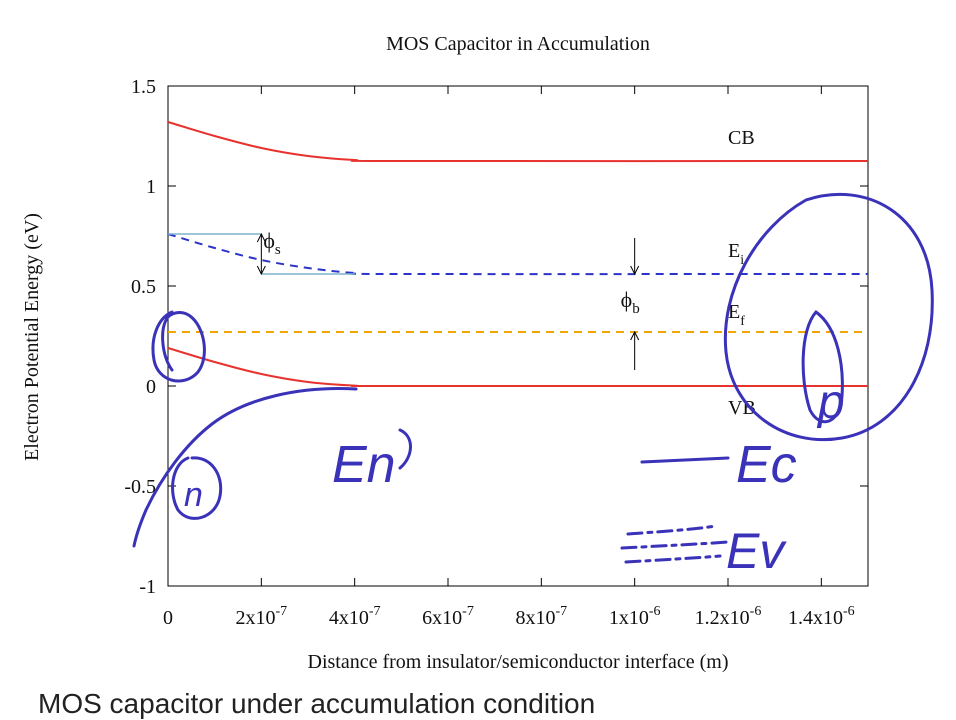 The image size is (956, 720). Describe the element at coordinates (448, 616) in the screenshot. I see `x-tick-label: 6x10⁻⁷` at that location.